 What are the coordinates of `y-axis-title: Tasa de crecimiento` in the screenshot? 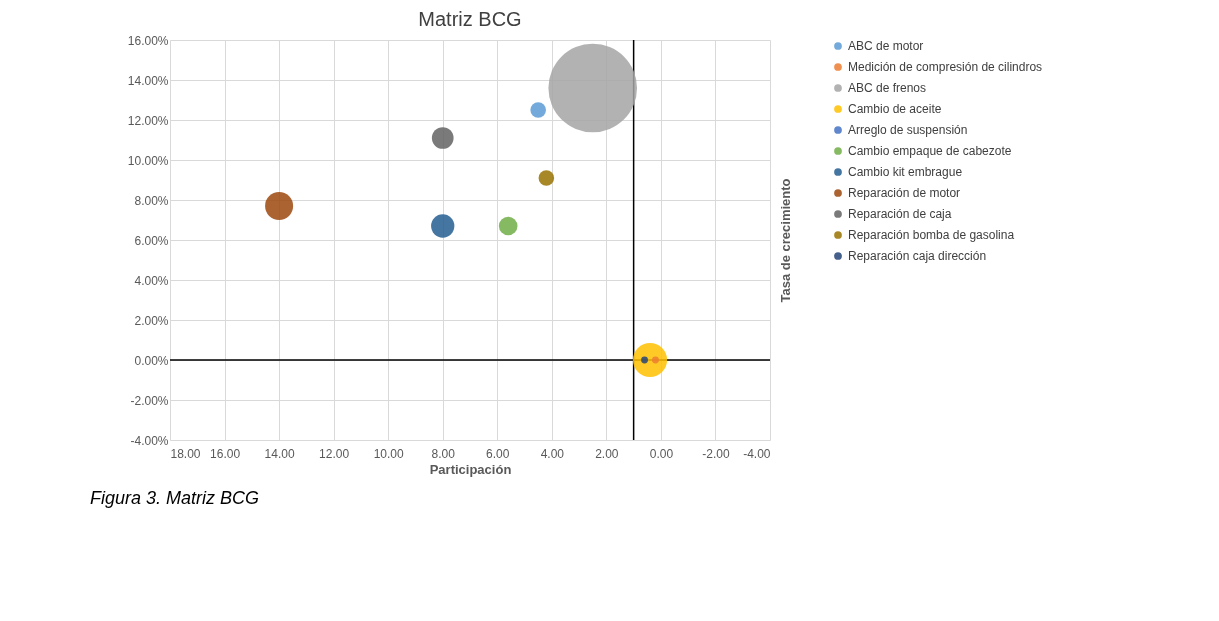 It's located at (785, 240).